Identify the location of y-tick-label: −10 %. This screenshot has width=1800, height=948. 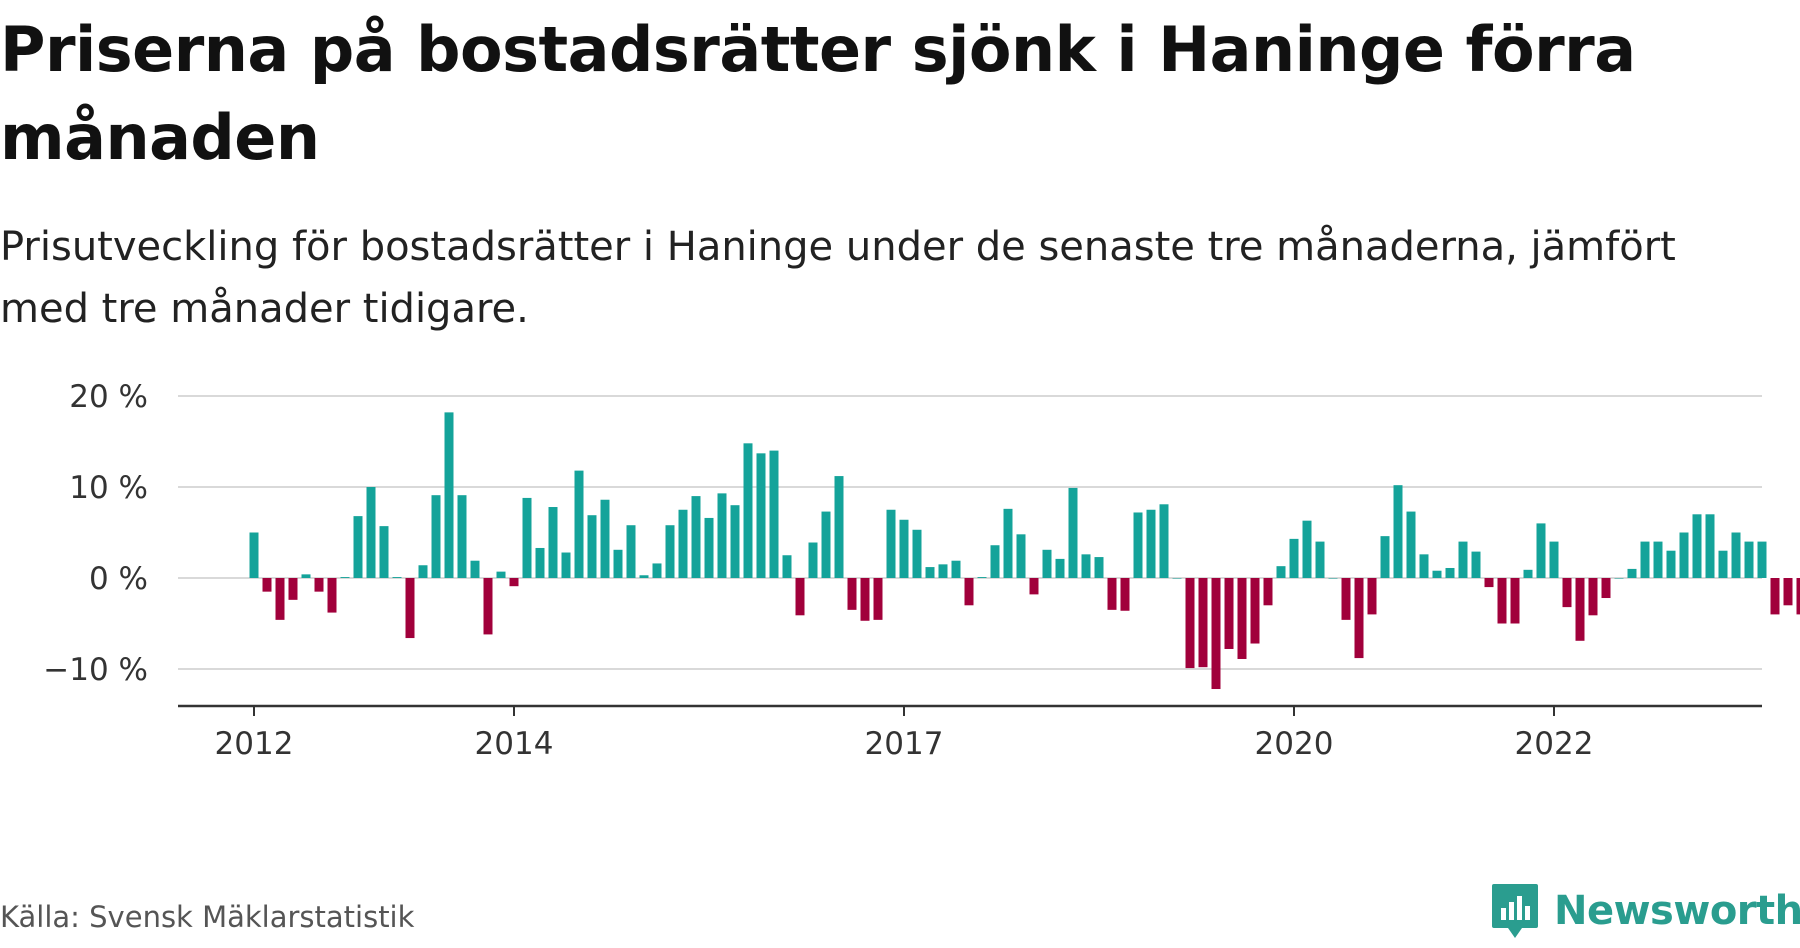
(95, 670).